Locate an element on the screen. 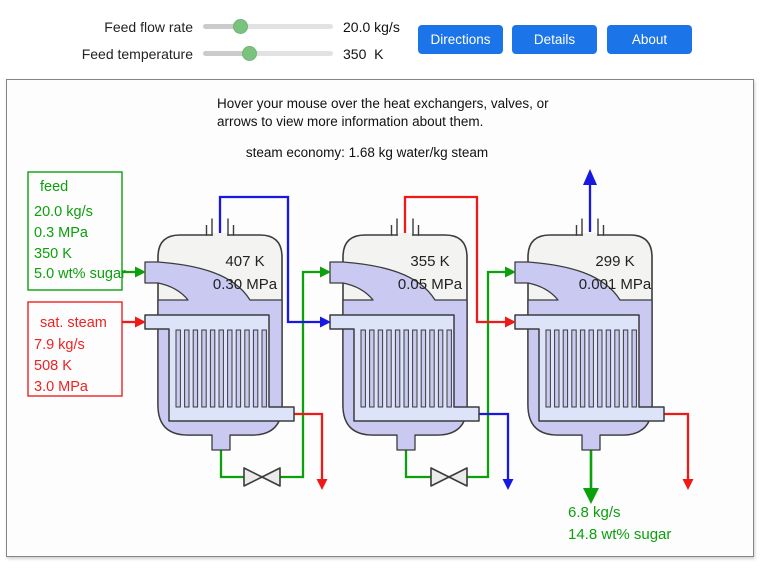  directions-button: Directions is located at coordinates (460, 39).